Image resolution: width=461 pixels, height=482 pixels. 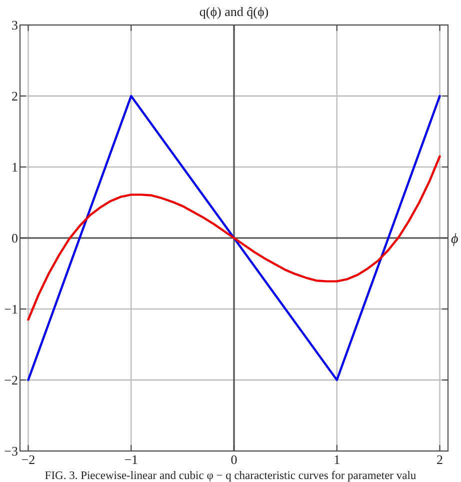 I want to click on y-tick-label: −3, so click(x=11, y=451).